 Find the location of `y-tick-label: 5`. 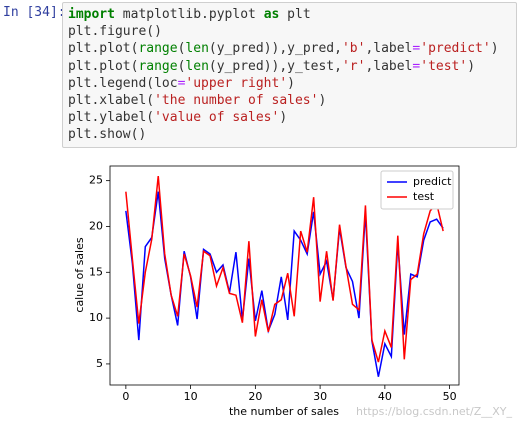

y-tick-label: 5 is located at coordinates (99, 363).